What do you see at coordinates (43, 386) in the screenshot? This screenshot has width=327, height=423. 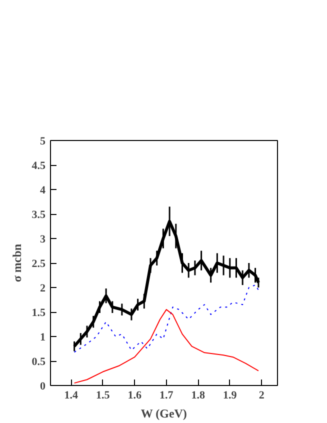 I see `y-tick-label: 0` at bounding box center [43, 386].